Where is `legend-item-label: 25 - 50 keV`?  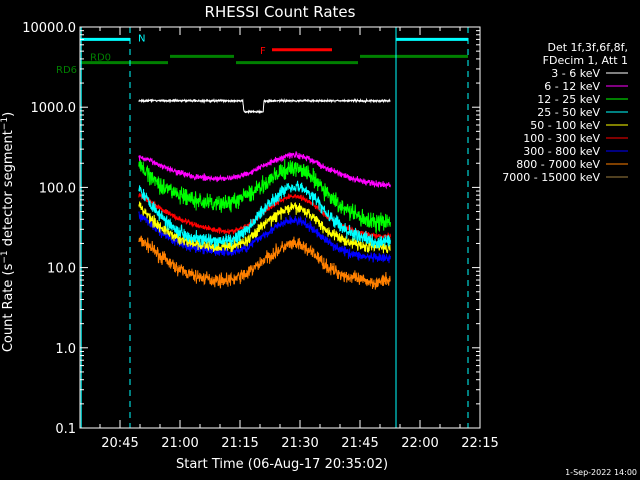
legend-item-label: 25 - 50 keV is located at coordinates (568, 112).